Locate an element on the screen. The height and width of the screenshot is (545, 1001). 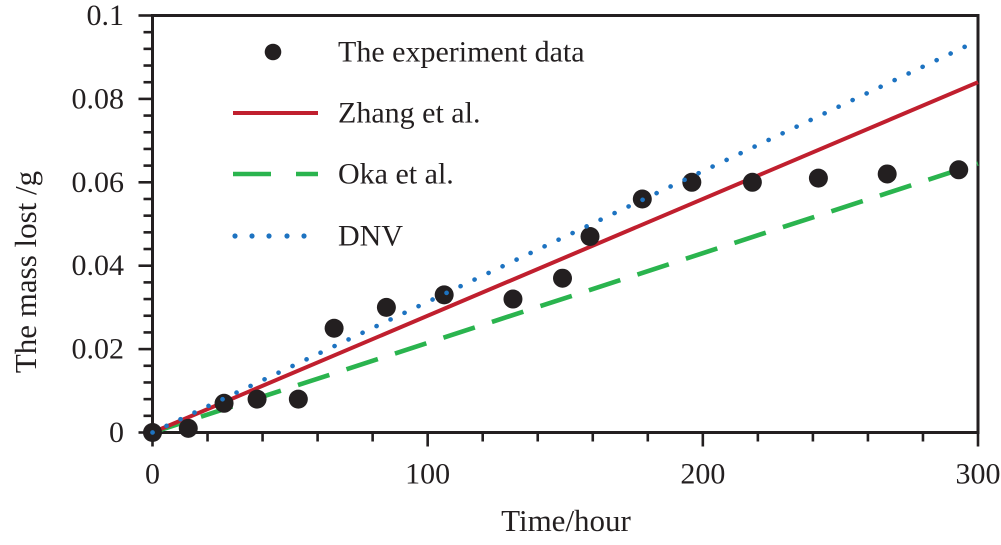
x-tick-label: 100 is located at coordinates (427, 474).